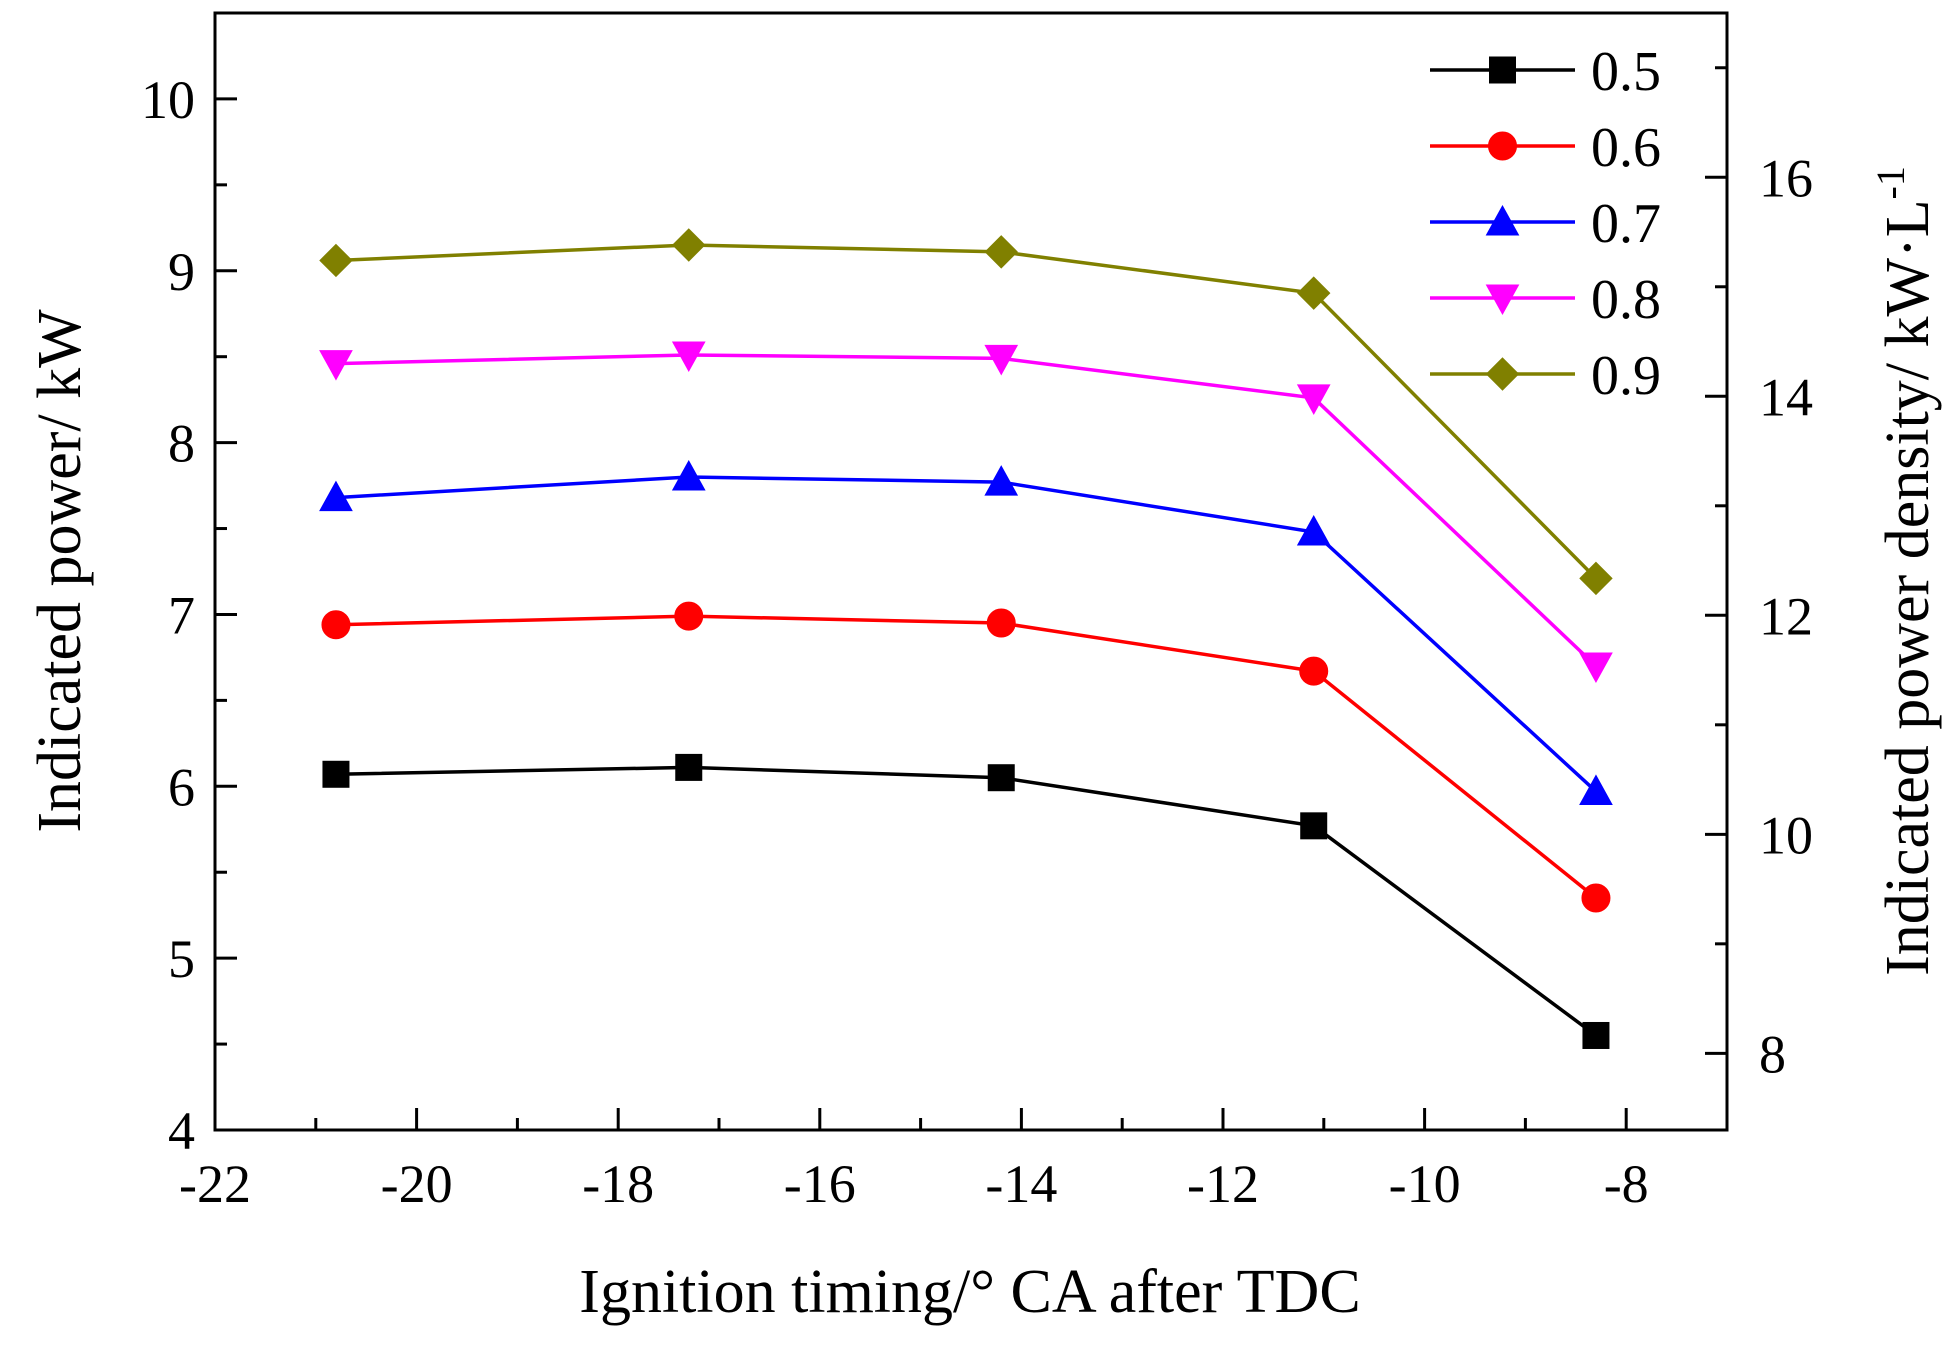  Describe the element at coordinates (181, 959) in the screenshot. I see `y-tick-label: 5` at that location.